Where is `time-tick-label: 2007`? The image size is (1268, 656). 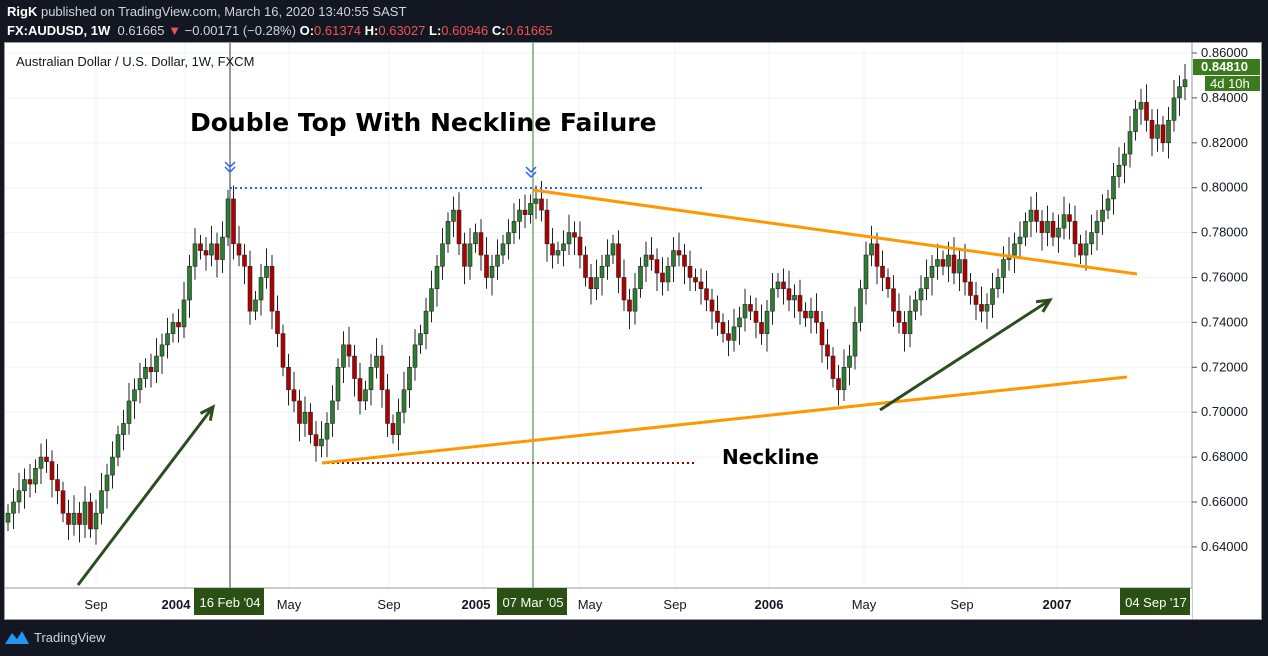
time-tick-label: 2007 is located at coordinates (1057, 604).